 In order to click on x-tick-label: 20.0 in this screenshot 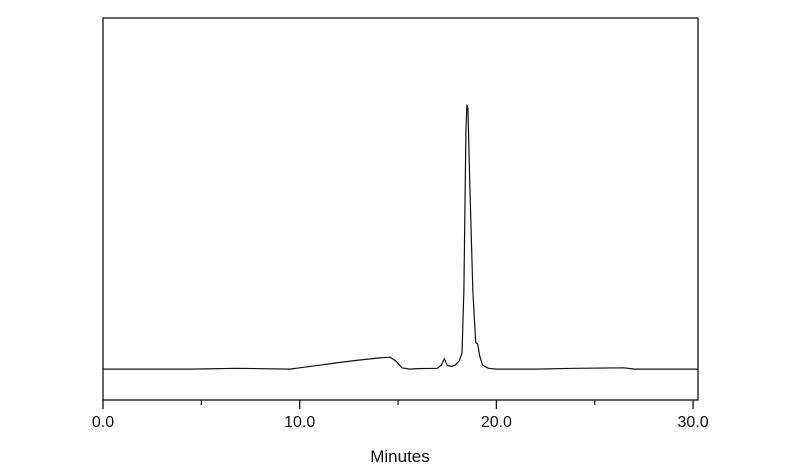, I will do `click(496, 422)`.